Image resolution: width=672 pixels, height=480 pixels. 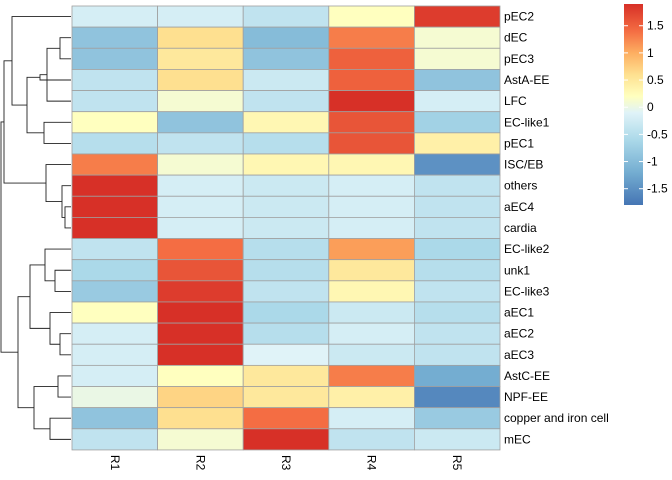 What do you see at coordinates (526, 397) in the screenshot?
I see `row-label: NPF-EE` at bounding box center [526, 397].